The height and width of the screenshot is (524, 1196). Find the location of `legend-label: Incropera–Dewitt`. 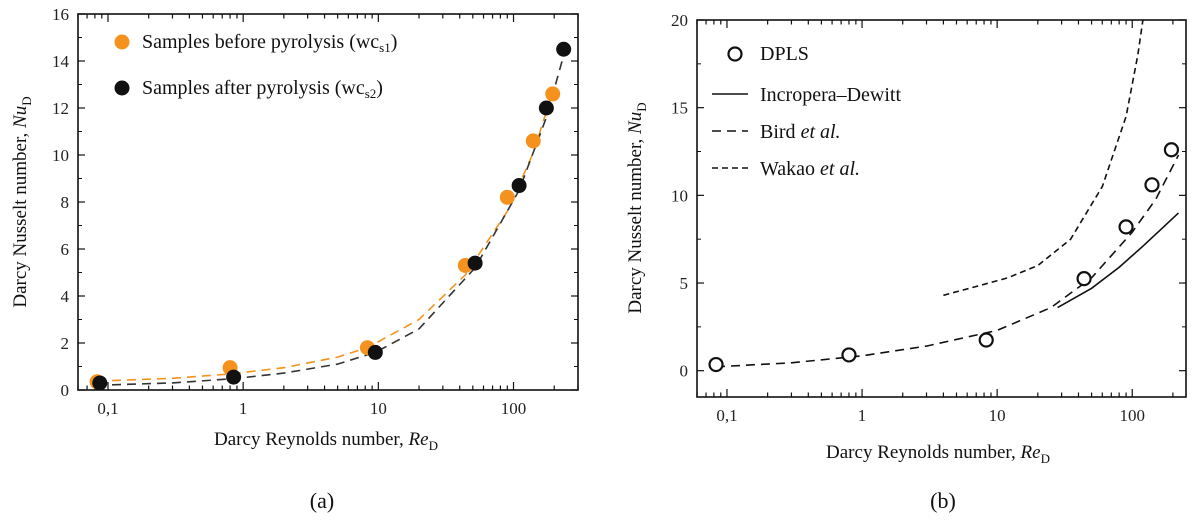

legend-label: Incropera–Dewitt is located at coordinates (830, 95).